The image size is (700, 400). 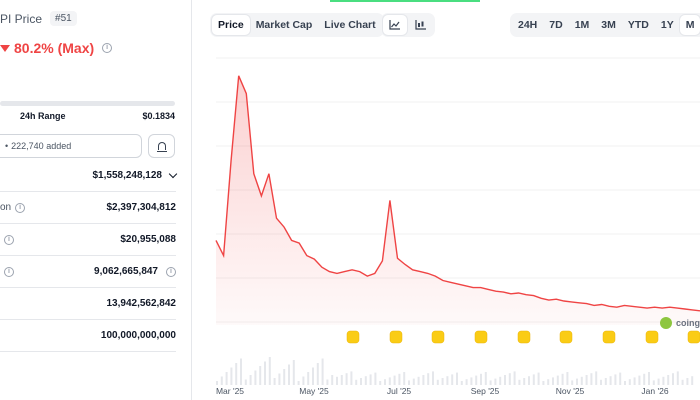 I want to click on stat-label-text: on, so click(x=6, y=207).